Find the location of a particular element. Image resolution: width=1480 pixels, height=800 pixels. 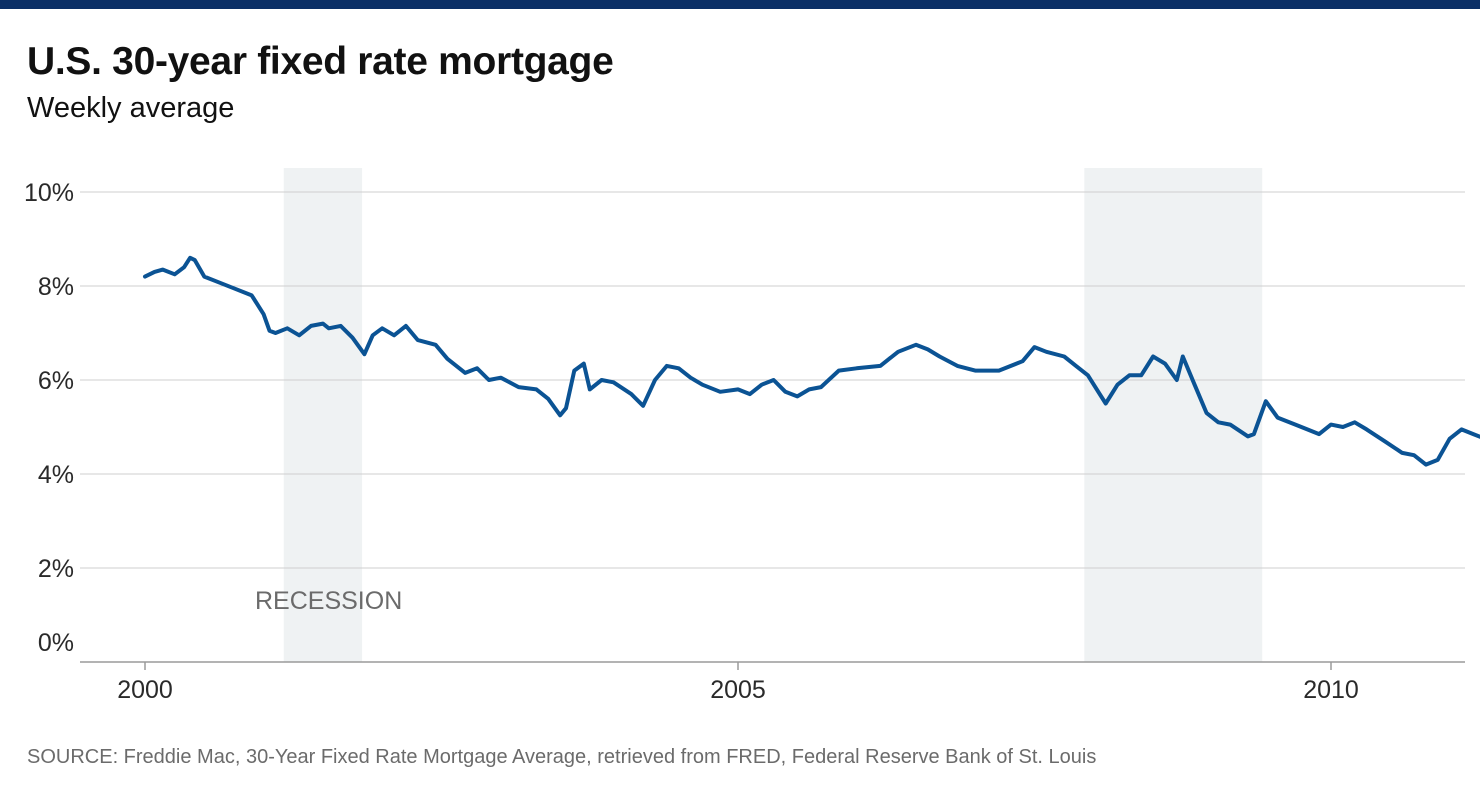

y-axis-tick-labels: 0% 2% 4% 6% 8% 10% is located at coordinates (49, 418).